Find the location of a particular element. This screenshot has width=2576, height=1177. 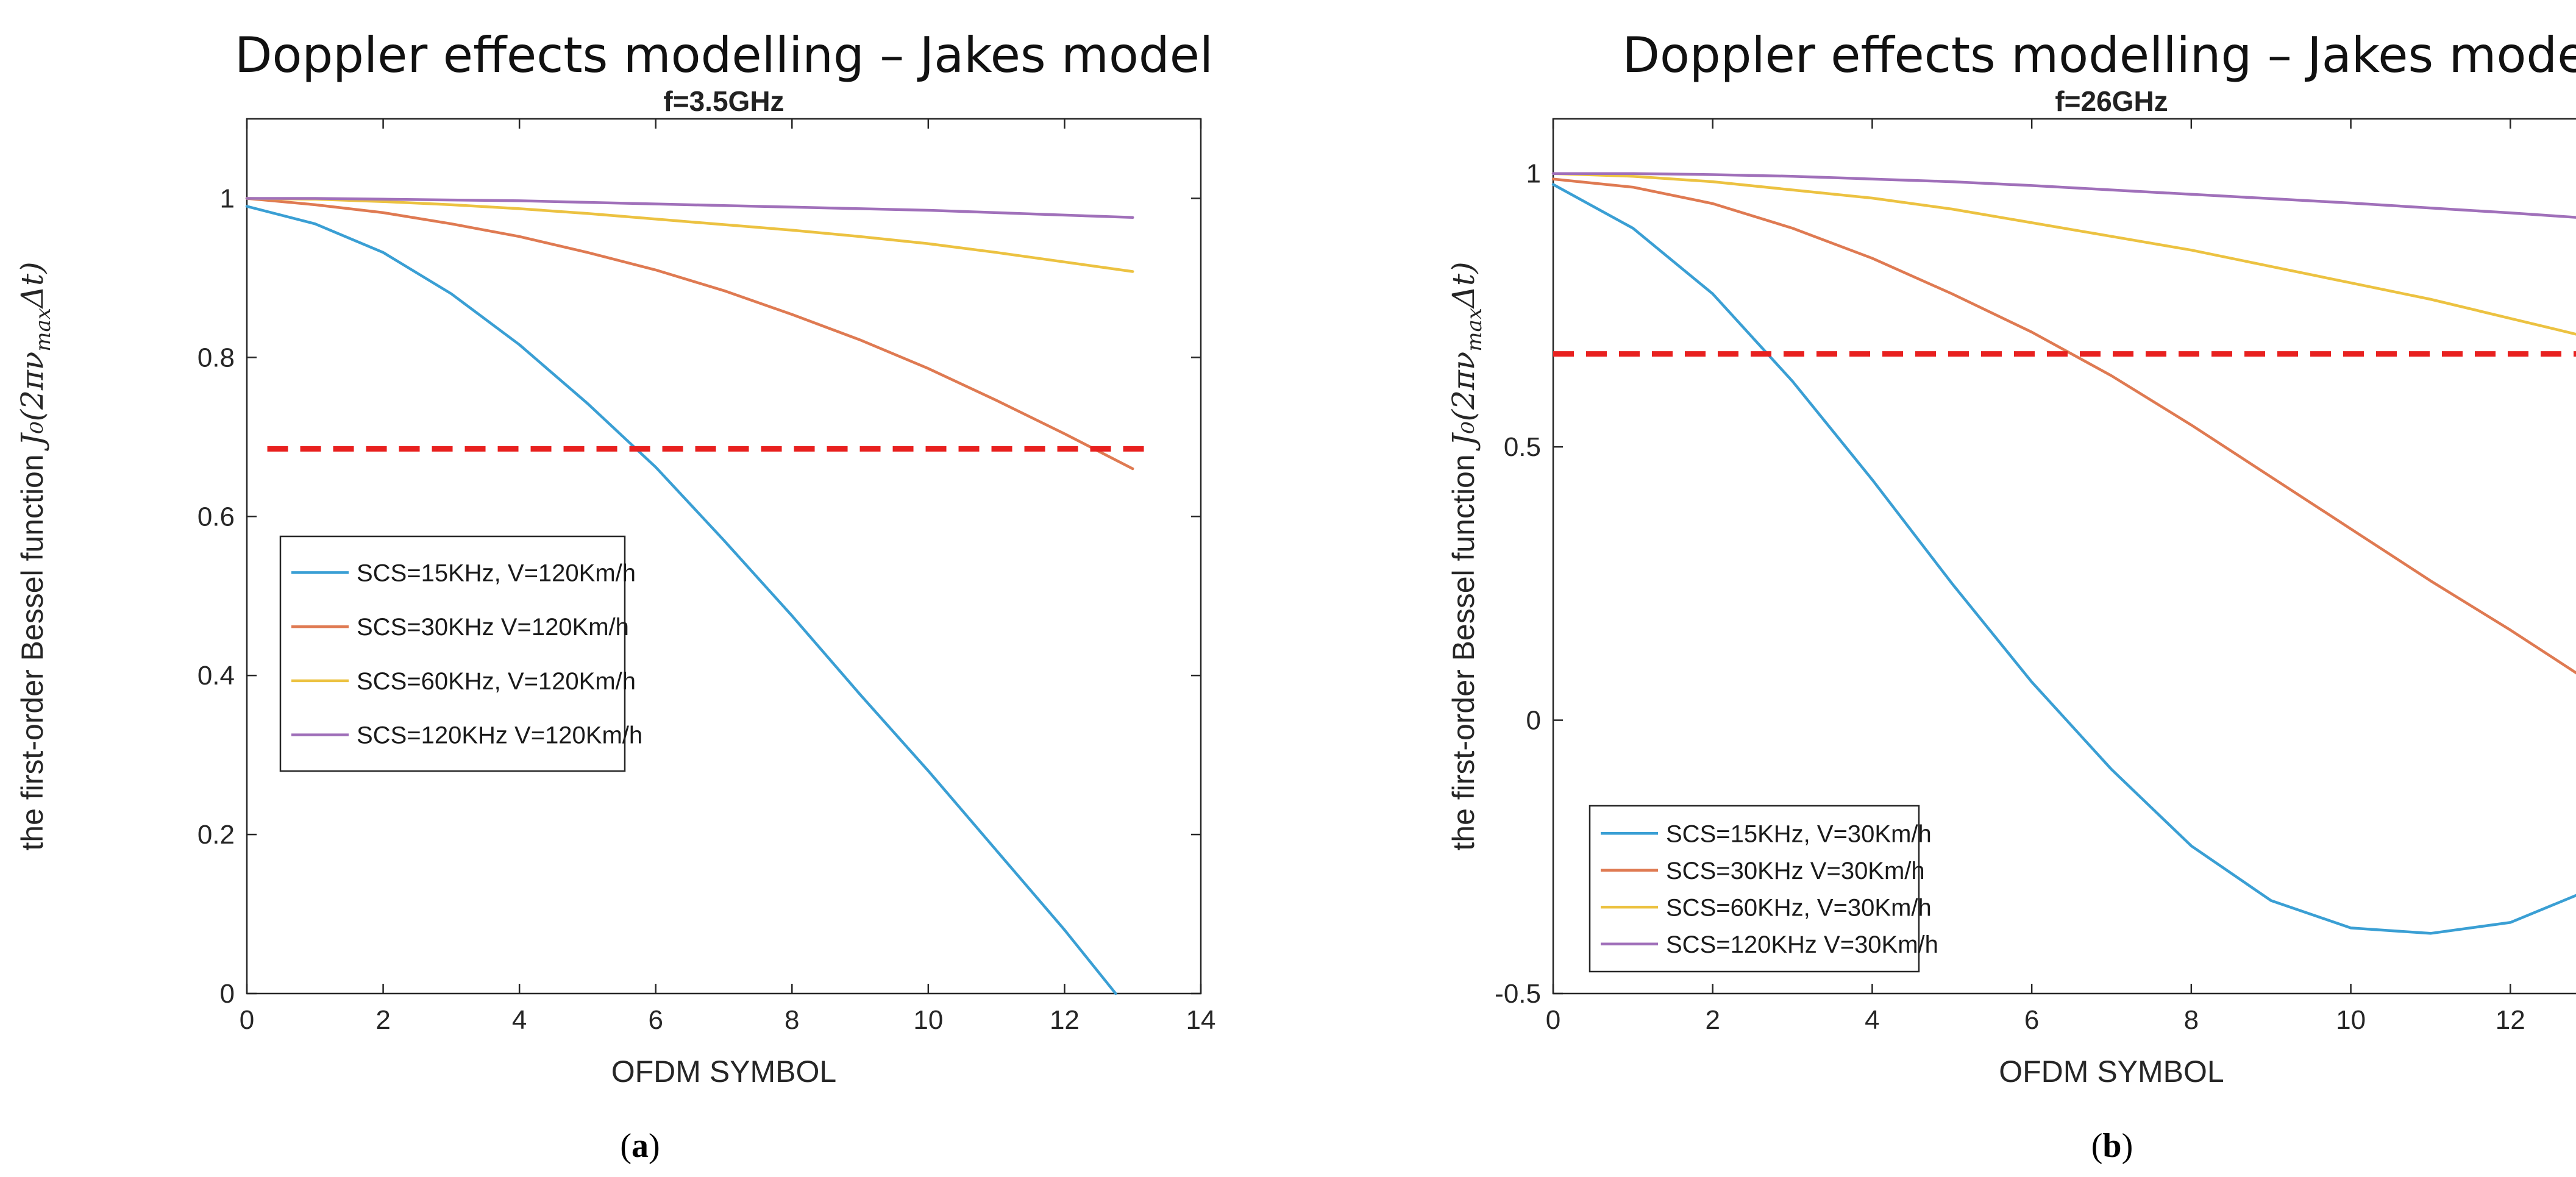

y-tick-label: 0.5 is located at coordinates (1522, 447).